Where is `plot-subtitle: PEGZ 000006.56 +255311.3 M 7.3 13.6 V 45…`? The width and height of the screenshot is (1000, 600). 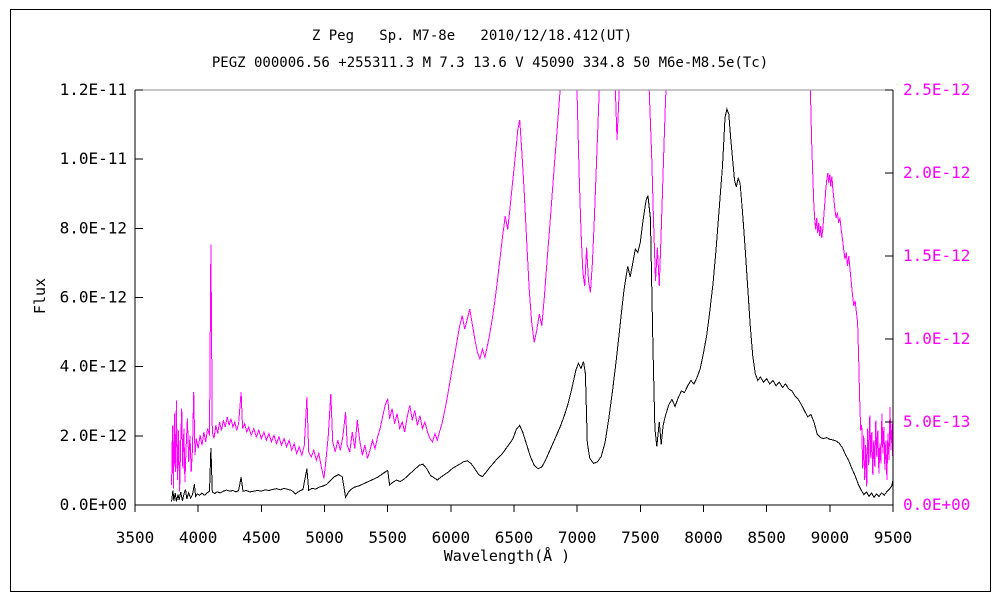
plot-subtitle: PEGZ 000006.56 +255311.3 M 7.3 13.6 V 45… is located at coordinates (490, 63).